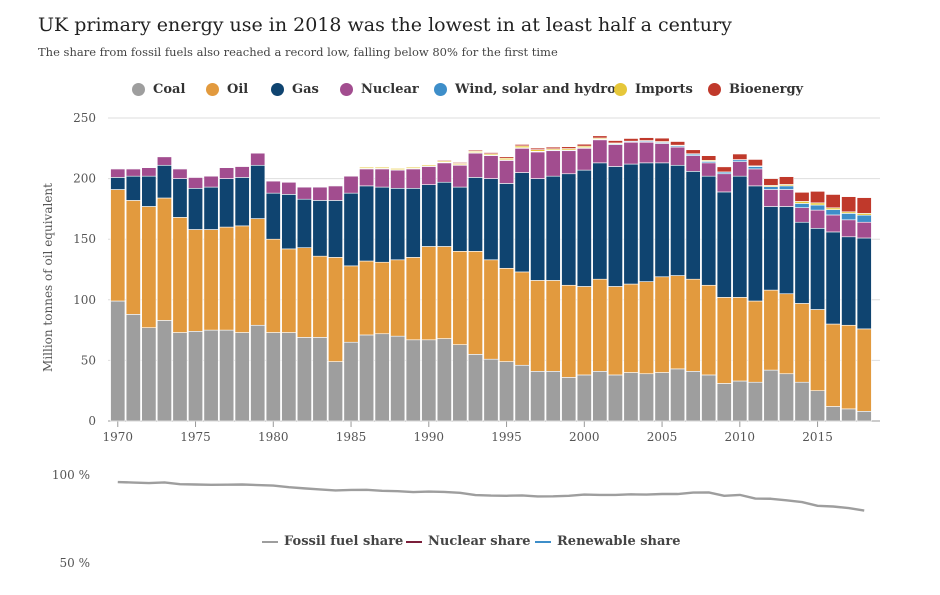 The height and width of the screenshot is (595, 940). I want to click on bar-oil-1991, so click(444, 292).